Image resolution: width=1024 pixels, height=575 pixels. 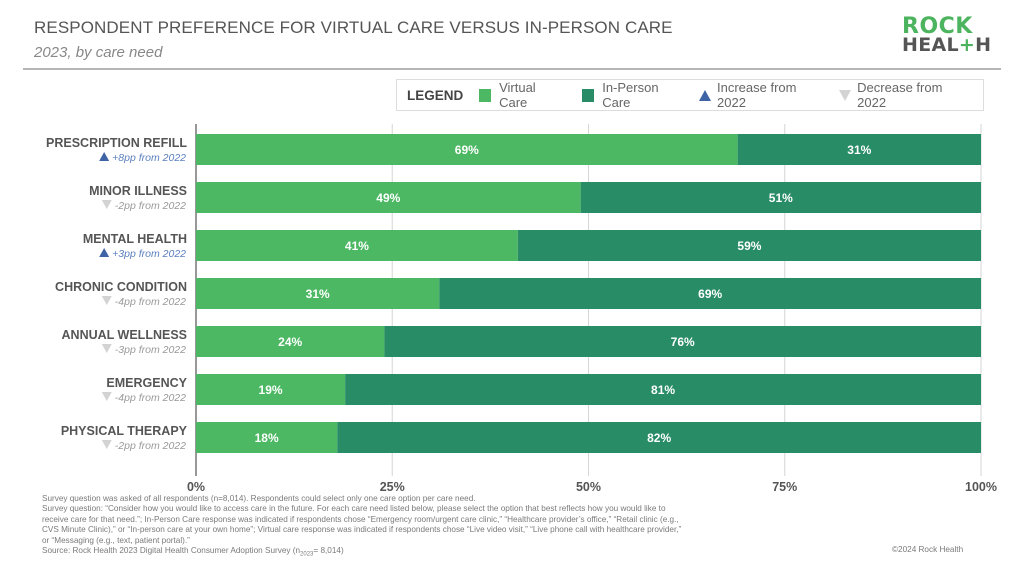 What do you see at coordinates (124, 431) in the screenshot?
I see `category-label: PHYSICAL THERAPY` at bounding box center [124, 431].